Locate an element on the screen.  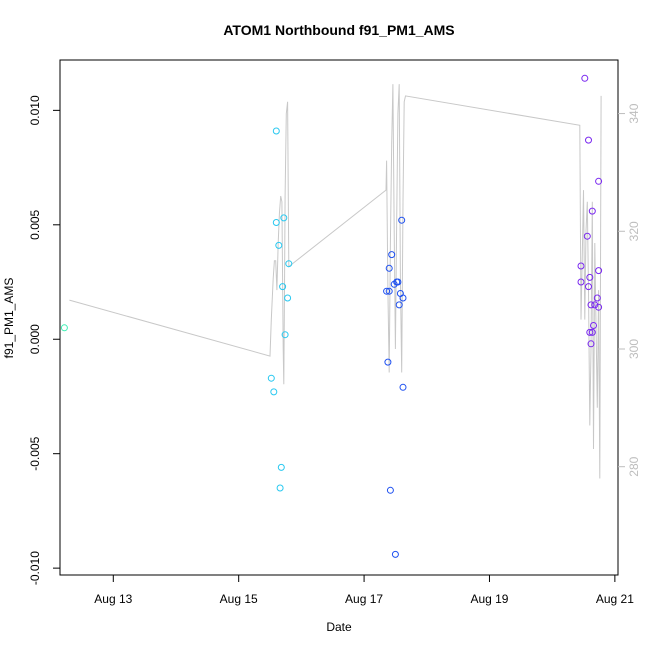
y-tick-label-3: 0.000 is located at coordinates (35, 339).